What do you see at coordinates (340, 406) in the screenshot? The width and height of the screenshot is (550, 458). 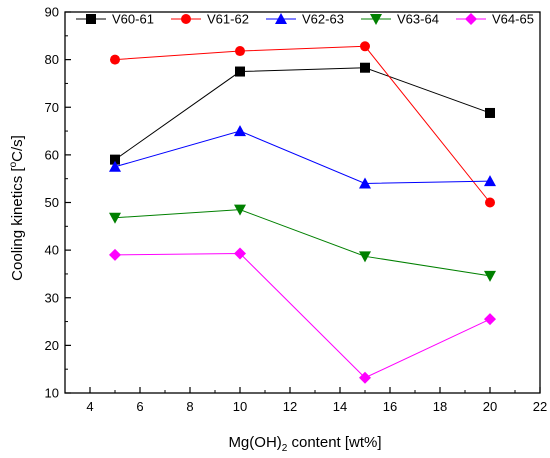 I see `x-tick-label: 14` at bounding box center [340, 406].